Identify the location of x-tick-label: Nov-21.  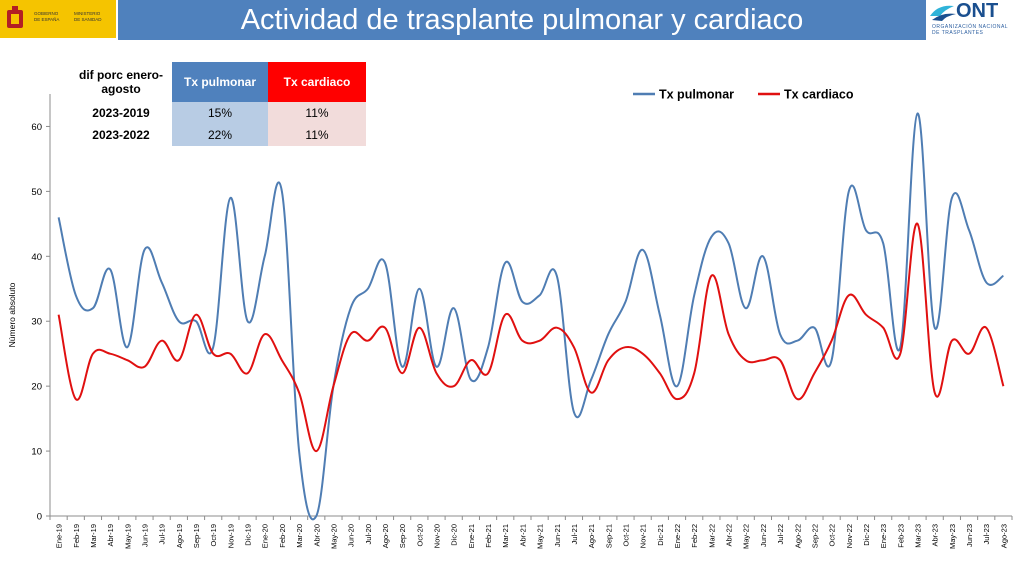
(643, 536).